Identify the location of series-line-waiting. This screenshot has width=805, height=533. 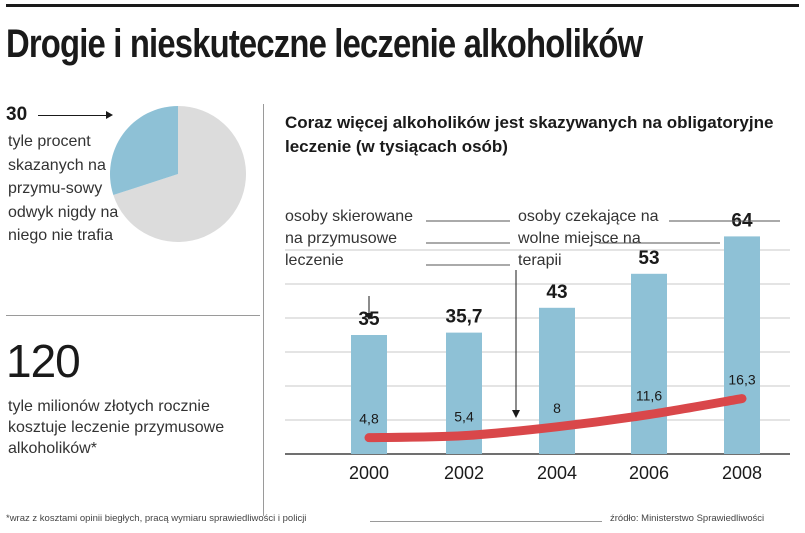
(555, 418).